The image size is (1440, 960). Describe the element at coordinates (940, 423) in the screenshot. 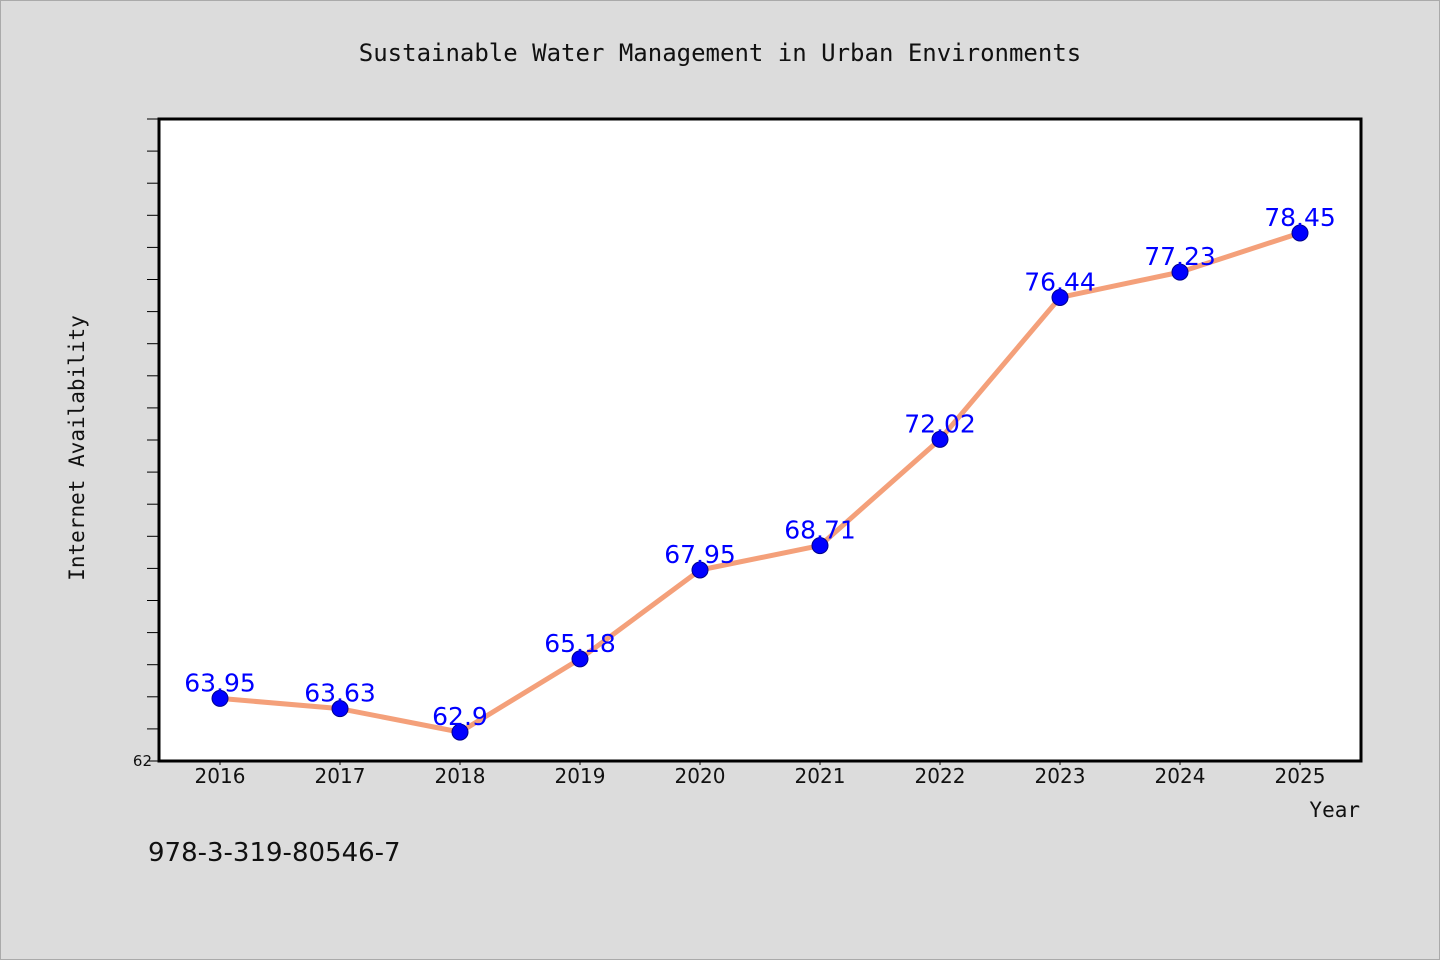

I see `data-label: 72.02` at that location.